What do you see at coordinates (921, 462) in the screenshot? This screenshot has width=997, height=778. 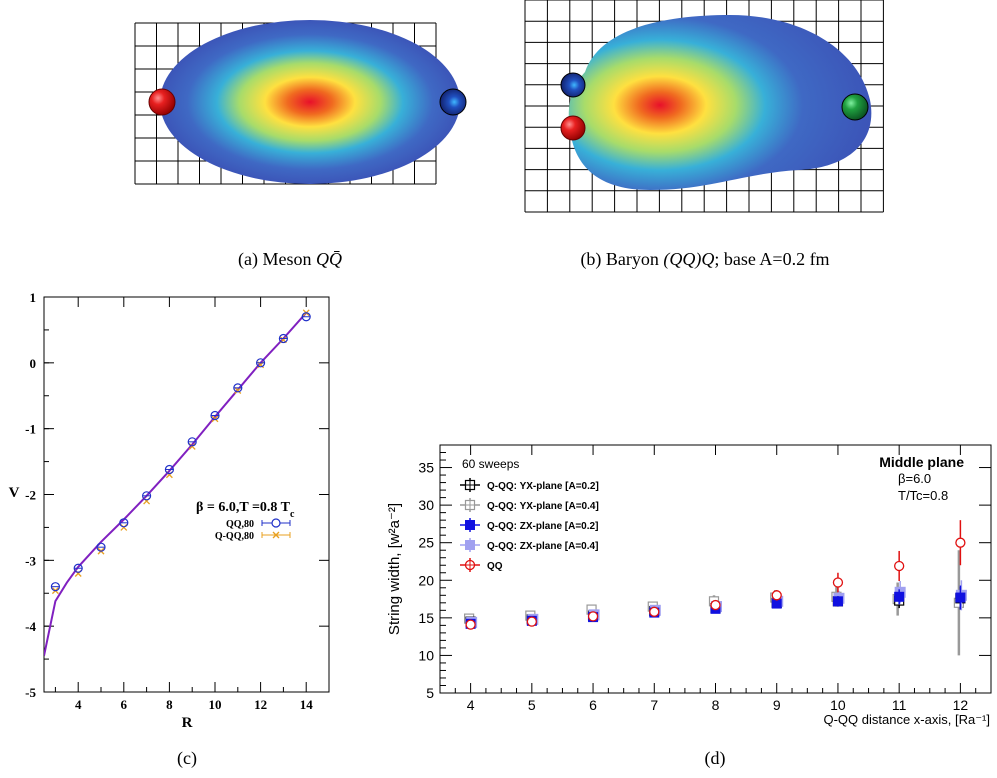 I see `chart-d-middle-plane: Middle plane` at bounding box center [921, 462].